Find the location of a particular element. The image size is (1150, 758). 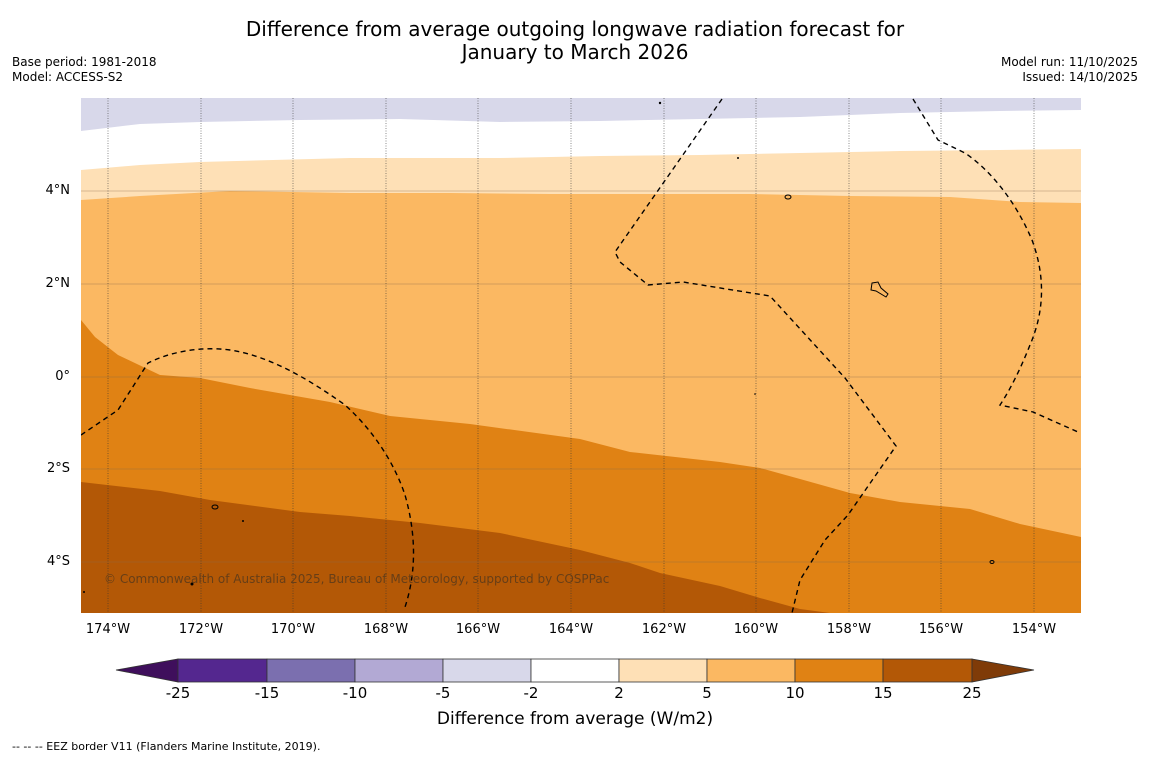

base-period: Base period: 1981-2018 is located at coordinates (84, 62).